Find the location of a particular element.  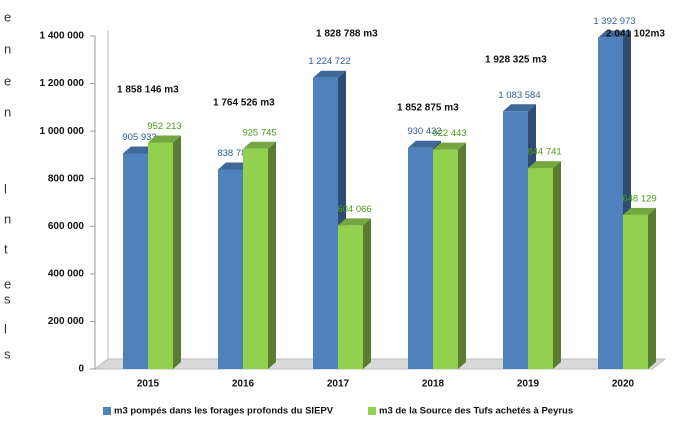

annotation: 1 764 526 m3 is located at coordinates (244, 103).